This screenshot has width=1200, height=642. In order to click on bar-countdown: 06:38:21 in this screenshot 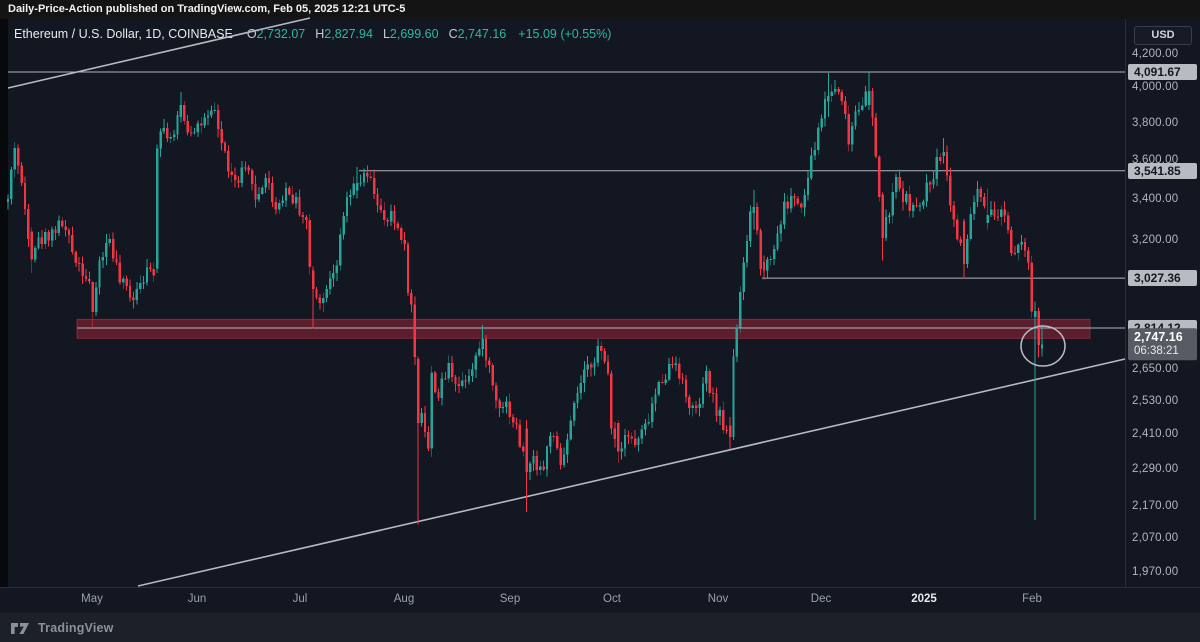, I will do `click(1156, 351)`.